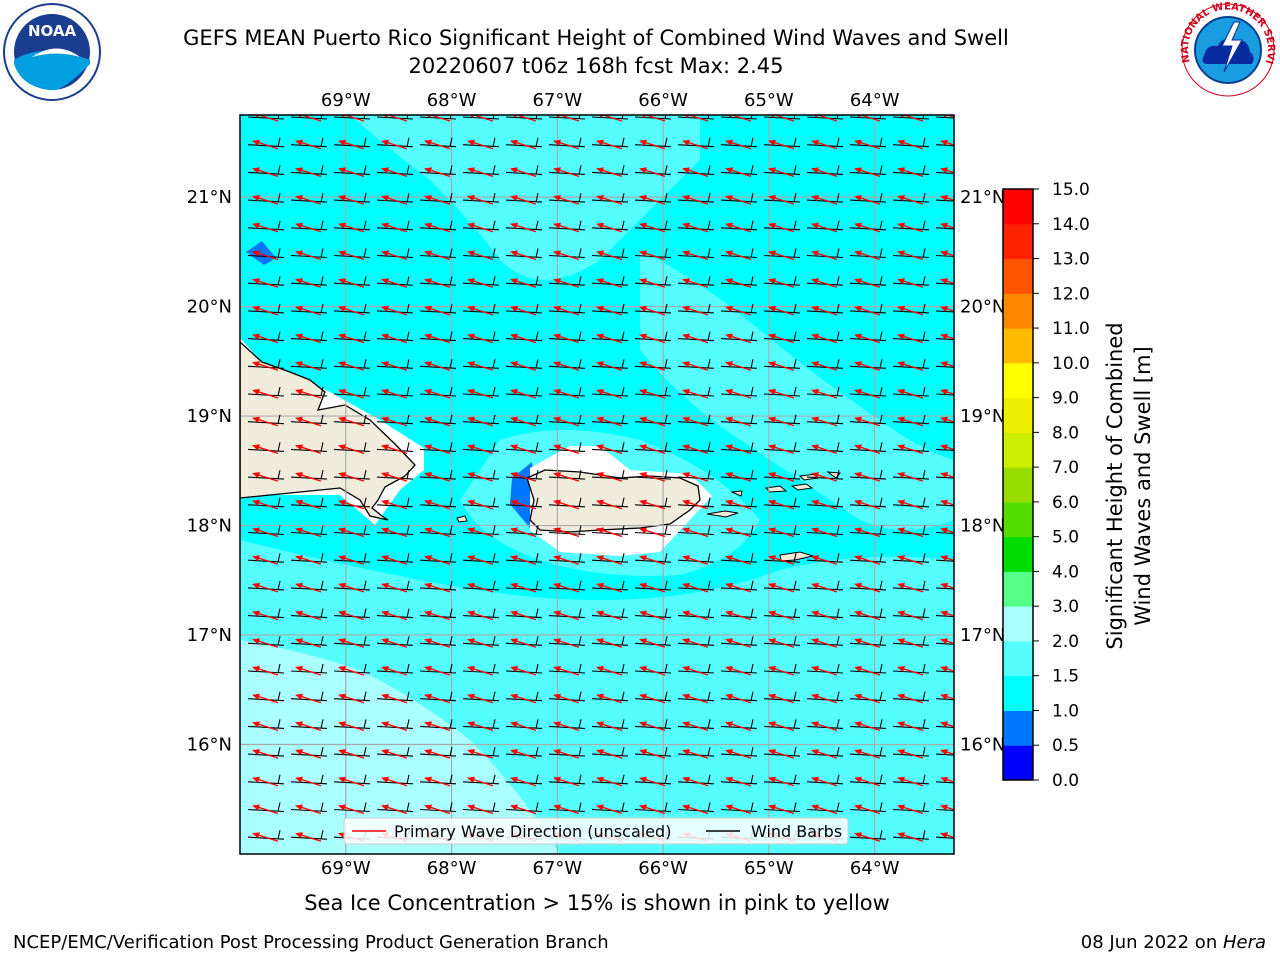 This screenshot has height=960, width=1280. What do you see at coordinates (209, 635) in the screenshot?
I see `lat-label-left: 17°N` at bounding box center [209, 635].